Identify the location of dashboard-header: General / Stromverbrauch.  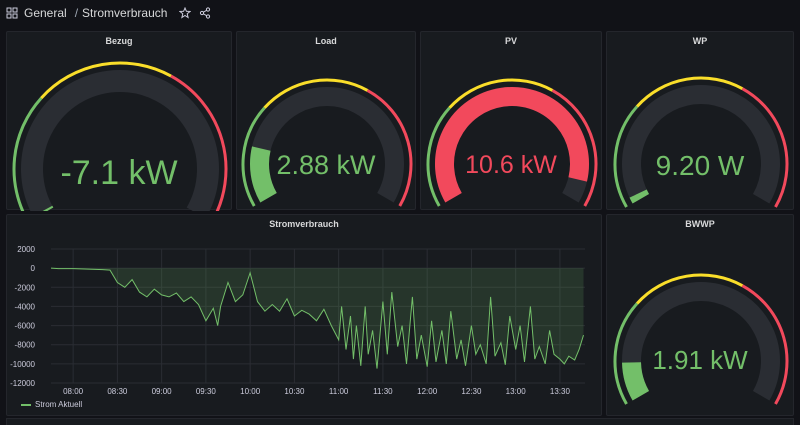
(400, 13).